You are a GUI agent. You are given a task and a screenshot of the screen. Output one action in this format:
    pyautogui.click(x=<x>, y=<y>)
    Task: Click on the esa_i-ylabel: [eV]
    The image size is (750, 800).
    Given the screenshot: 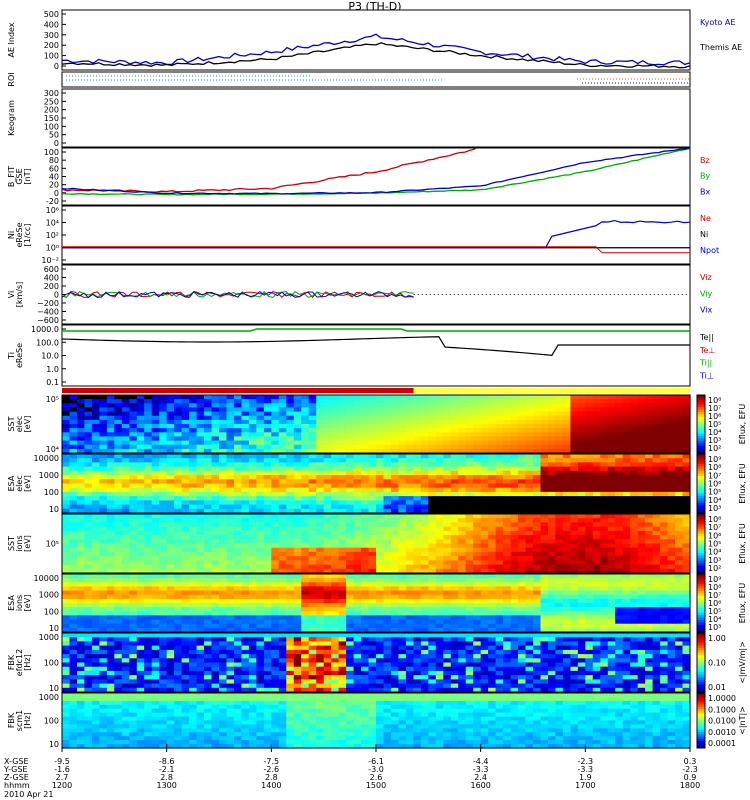 What is the action you would take?
    pyautogui.click(x=27, y=603)
    